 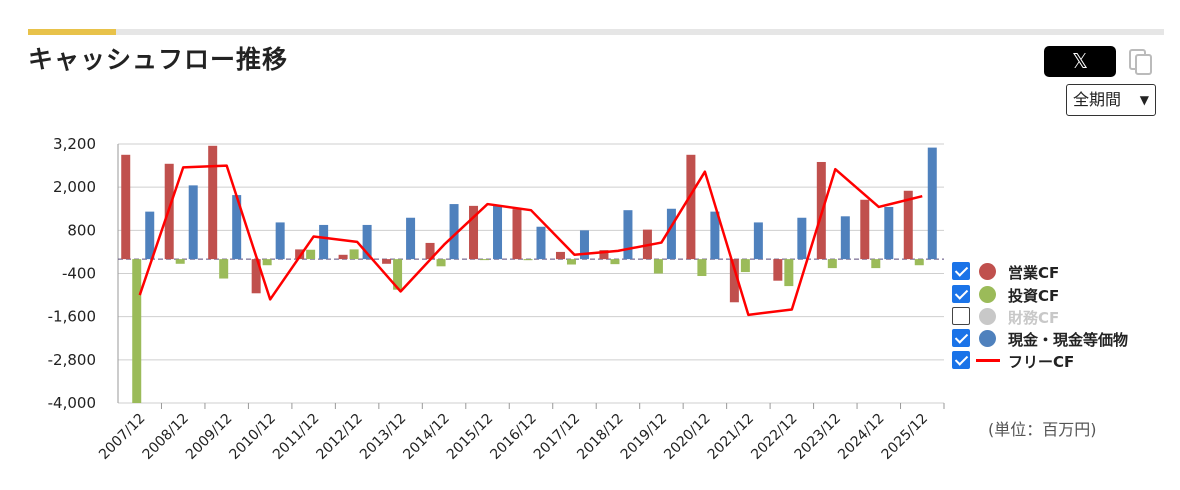 I want to click on y-tick-label: -2,800, so click(x=72, y=360).